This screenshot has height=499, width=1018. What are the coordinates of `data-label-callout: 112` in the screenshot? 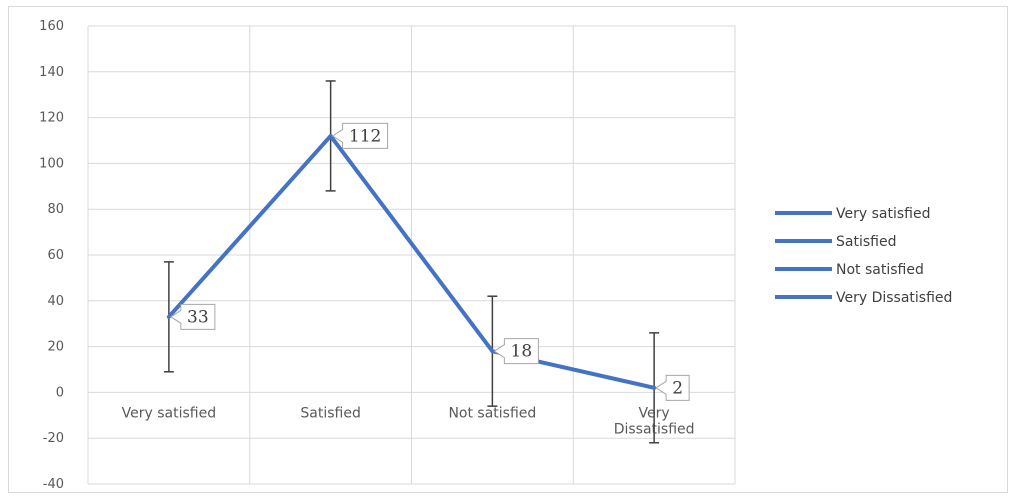 It's located at (360, 135).